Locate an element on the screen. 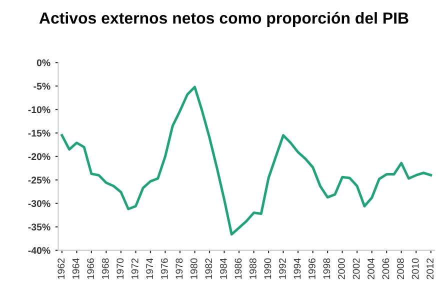  x-tick-label: 1968 is located at coordinates (105, 268).